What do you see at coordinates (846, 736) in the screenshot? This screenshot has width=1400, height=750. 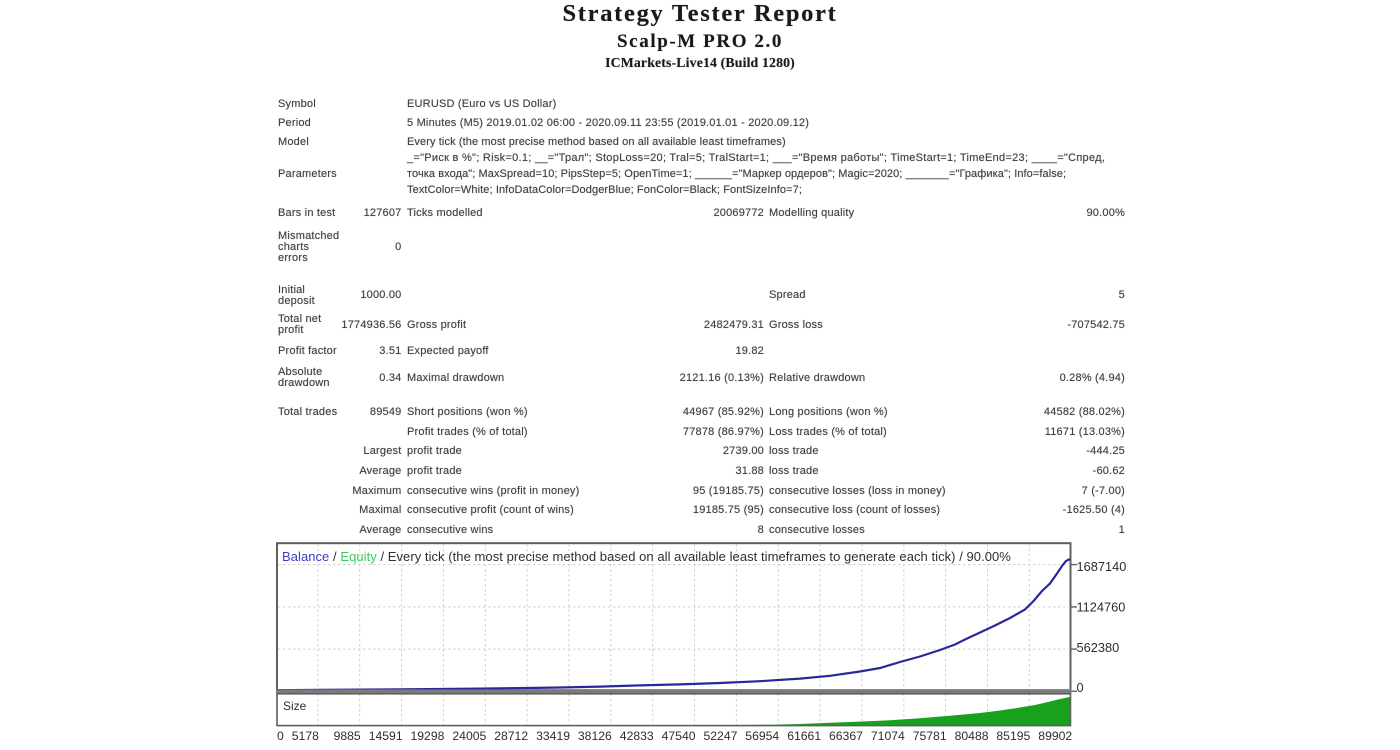 I see `svg-text: 66367` at bounding box center [846, 736].